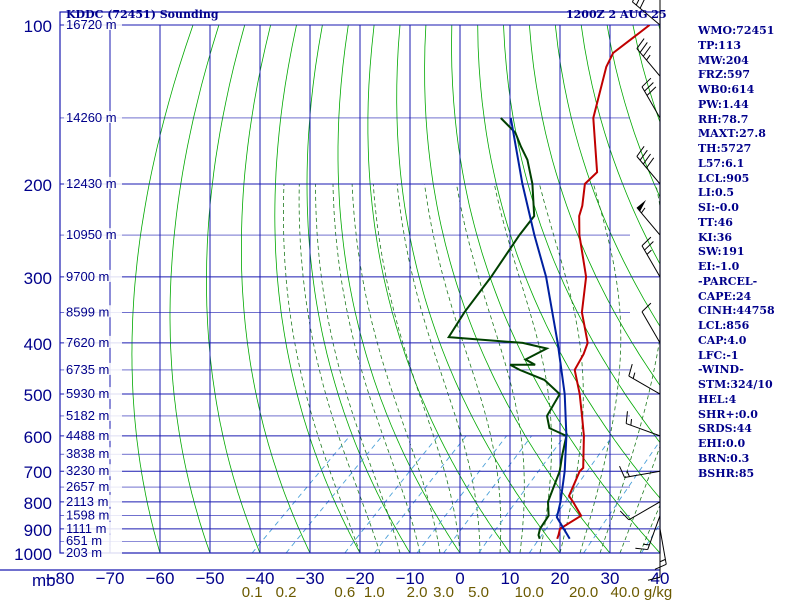 The width and height of the screenshot is (800, 600). Describe the element at coordinates (722, 340) in the screenshot. I see `index-item: CAP:4.0` at that location.